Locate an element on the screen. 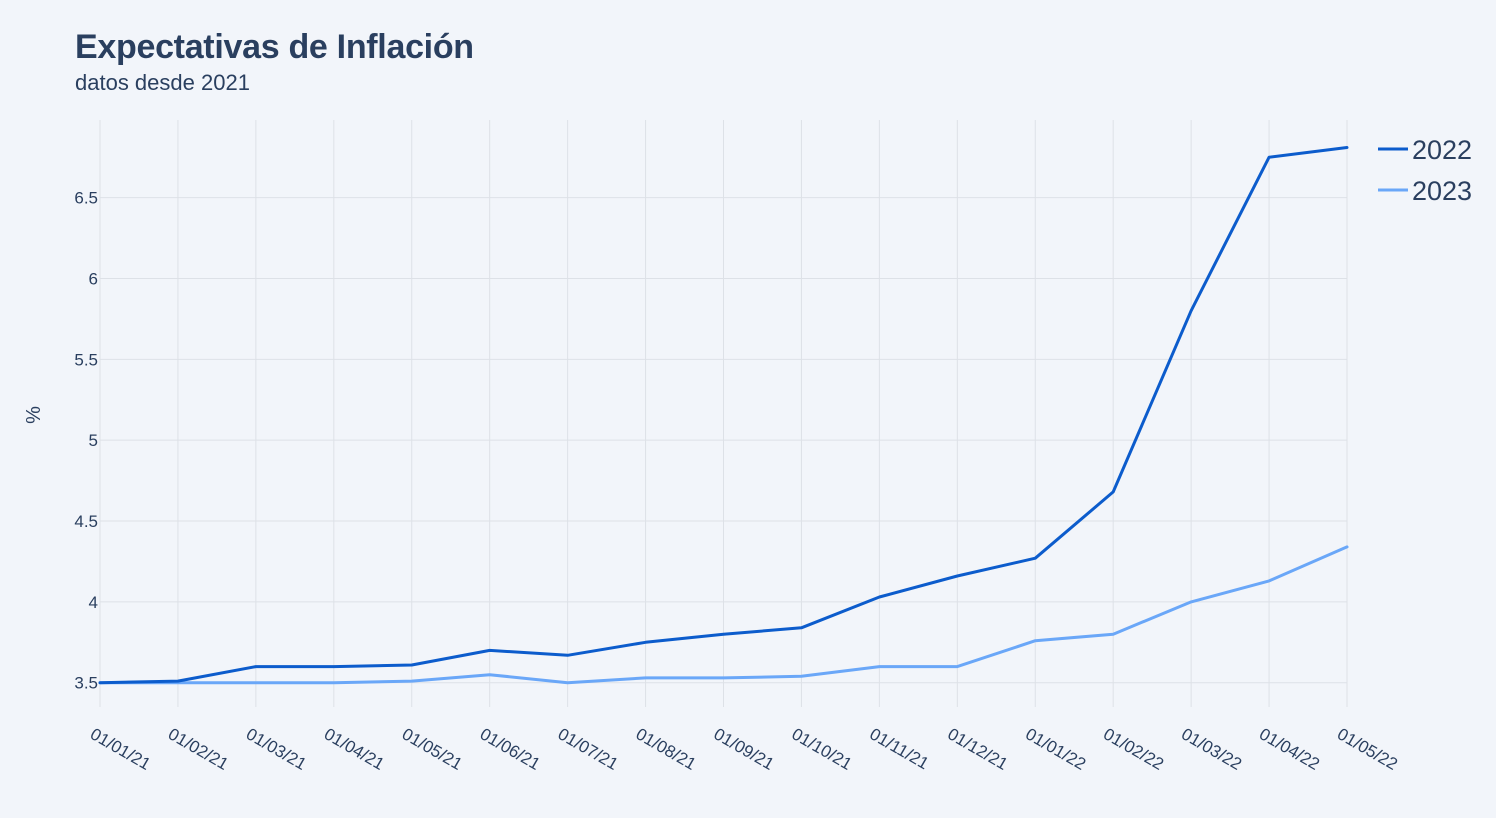 This screenshot has height=818, width=1496. legend-label: 2023 is located at coordinates (1442, 191).